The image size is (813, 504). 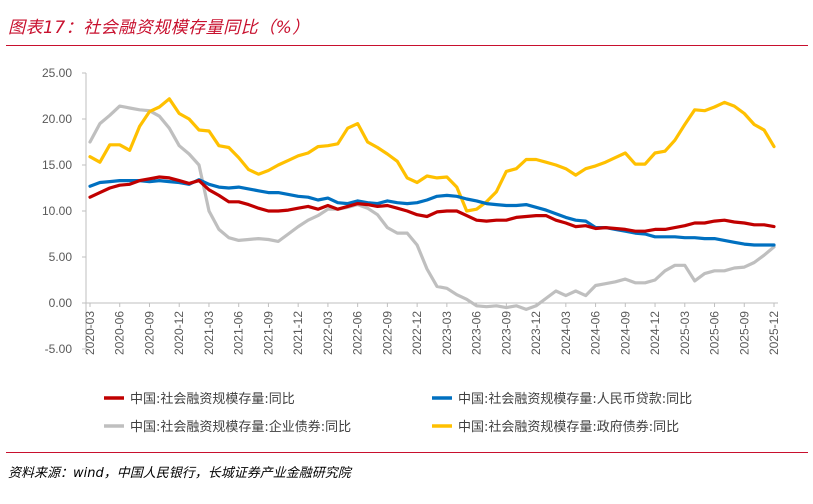 I want to click on source-note: 资料来源：wind，中国人民银行，长城证券产业金融研究院, so click(x=179, y=473).